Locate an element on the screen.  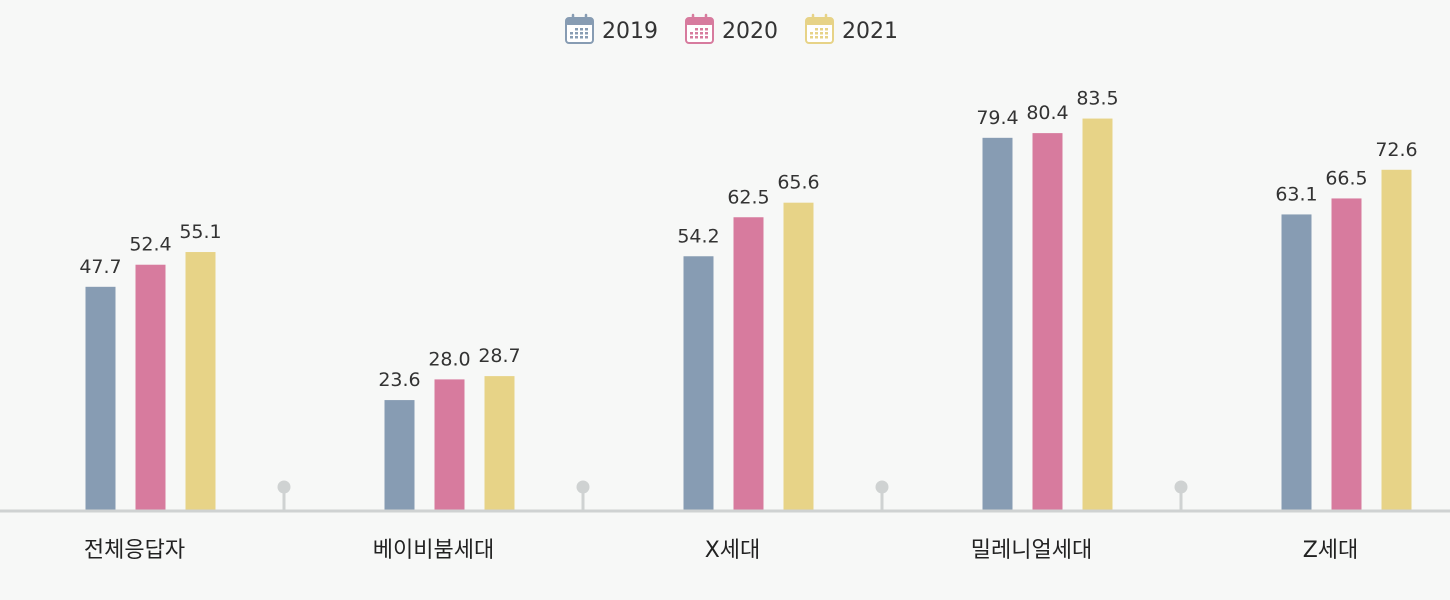
value-label-2020-0: 52.4 is located at coordinates (150, 245).